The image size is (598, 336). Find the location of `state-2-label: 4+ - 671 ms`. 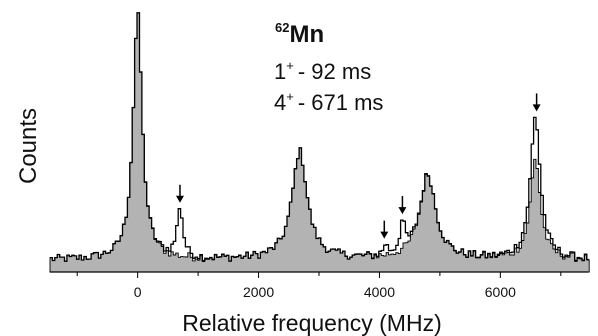

state-2-label: 4+ - 671 ms is located at coordinates (328, 102).